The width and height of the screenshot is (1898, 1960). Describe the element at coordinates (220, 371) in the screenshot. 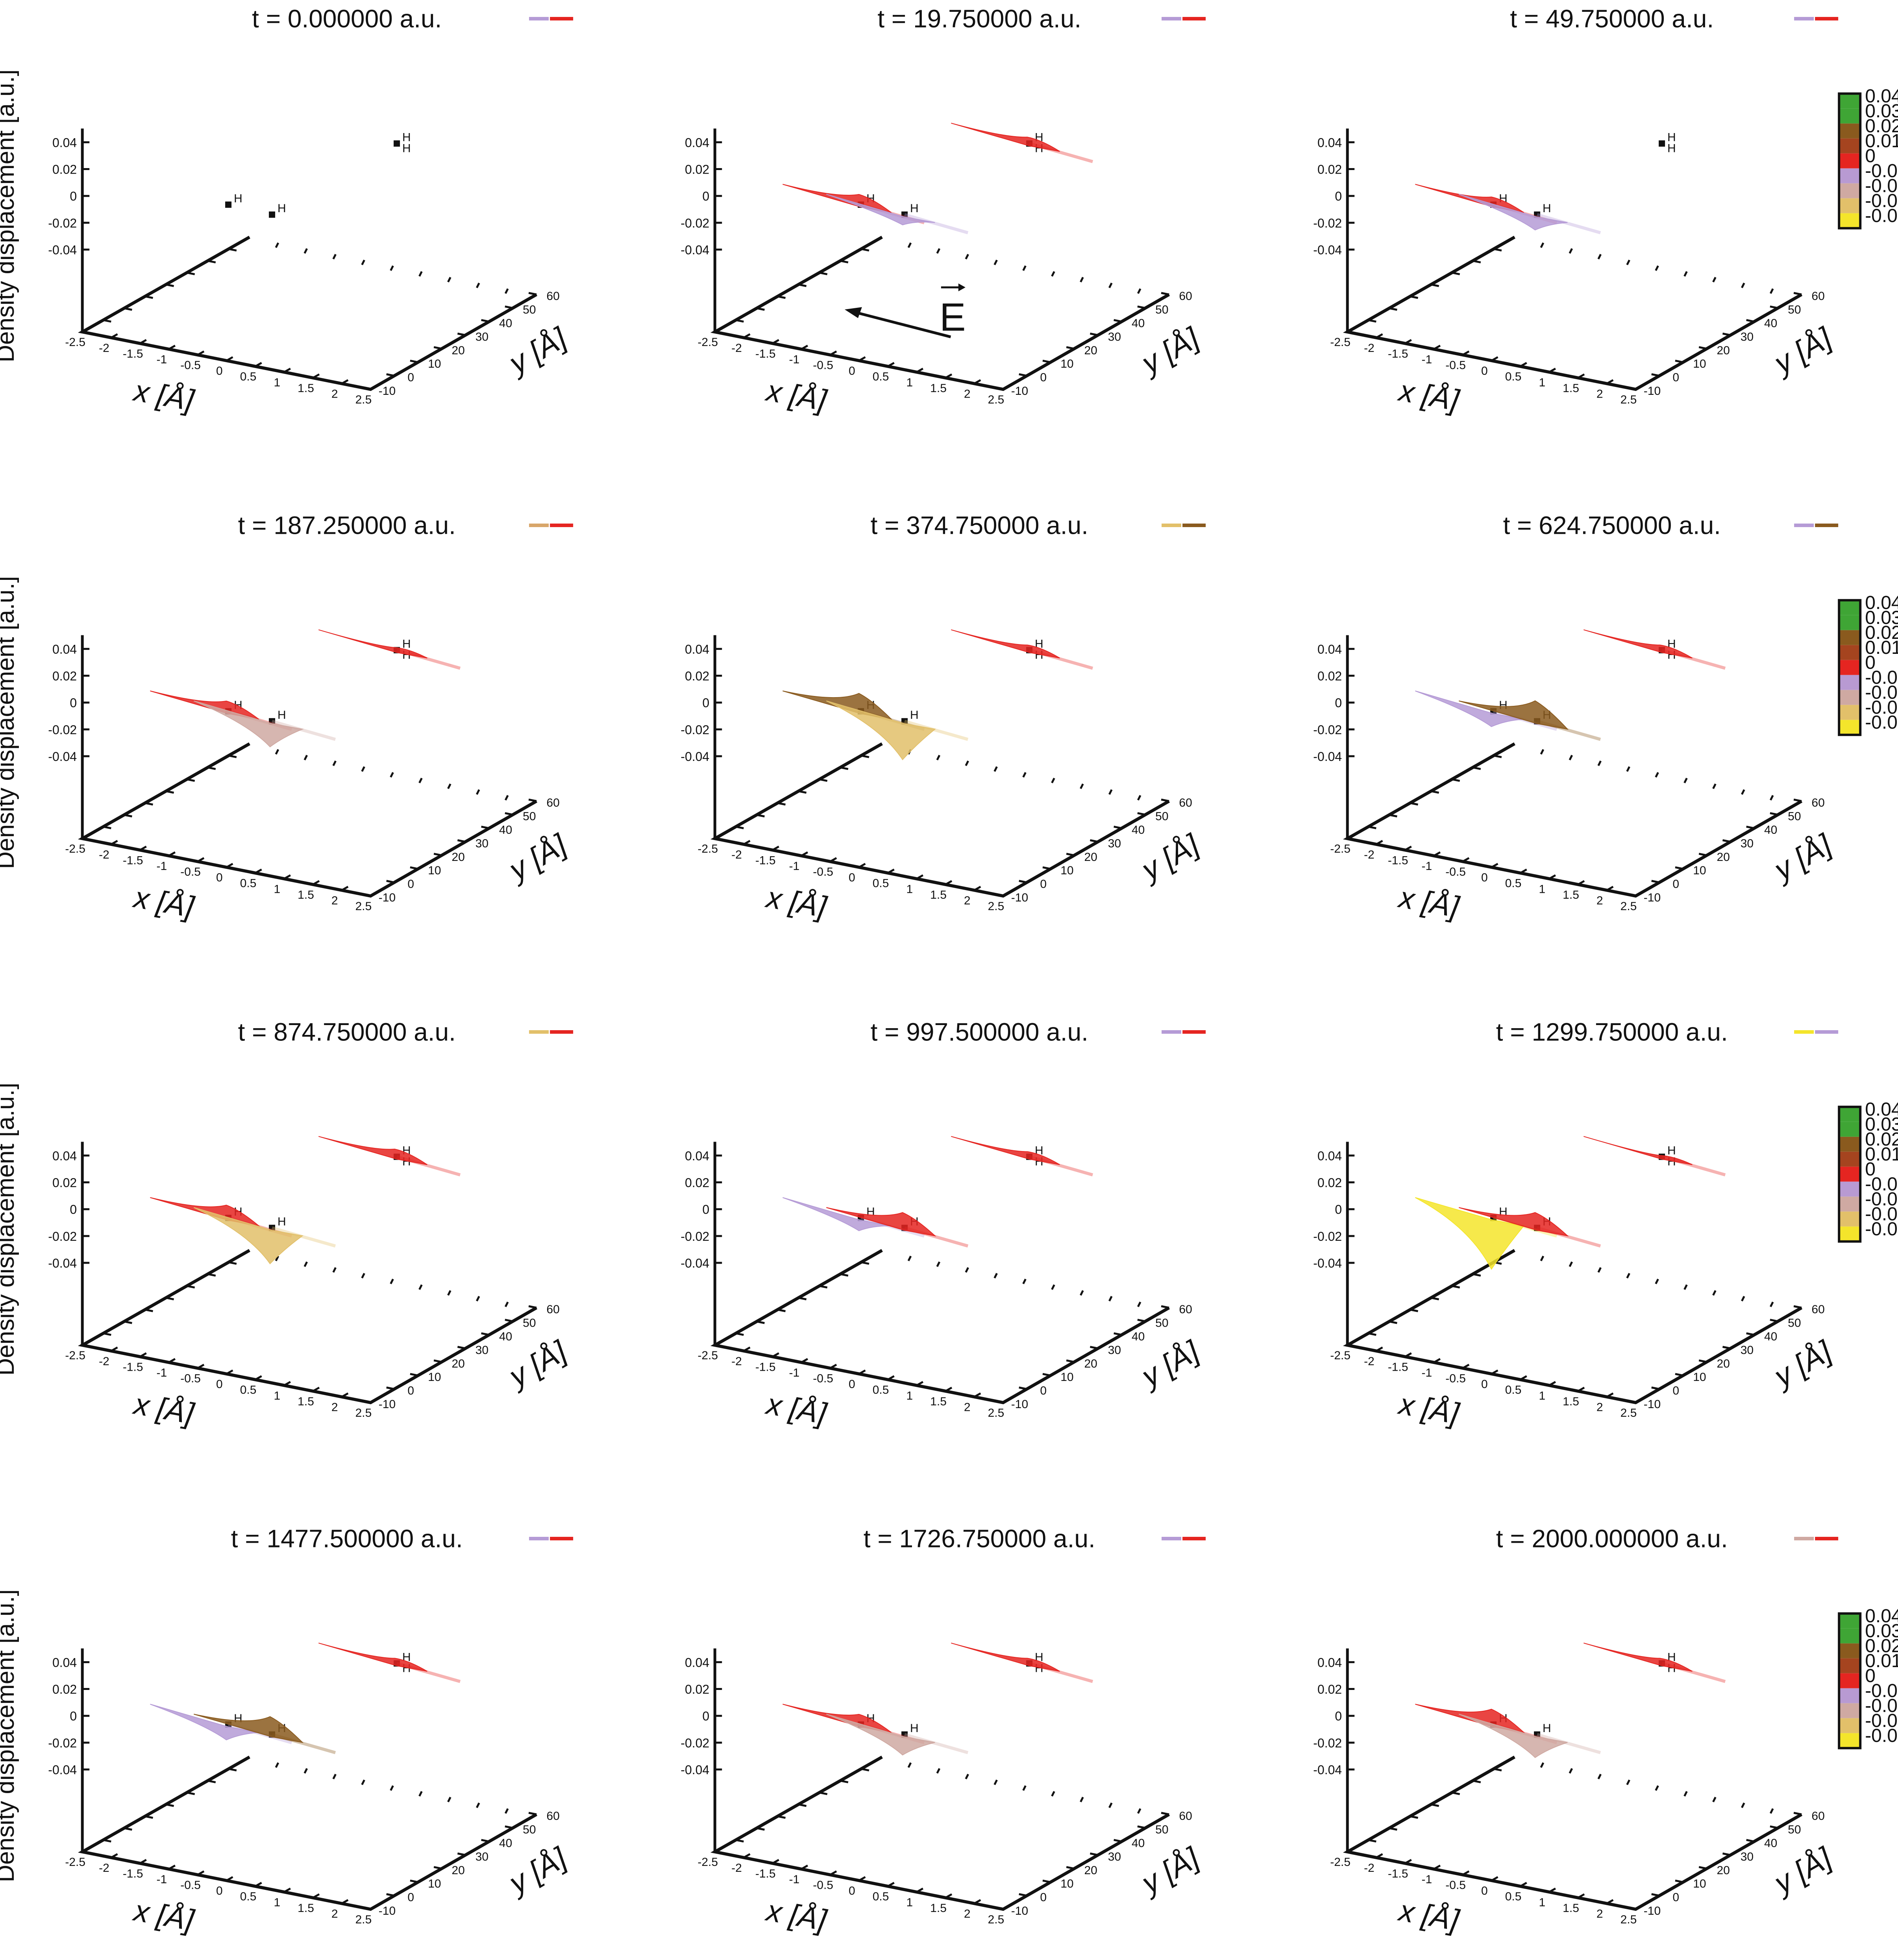

I see `x-tick-label: 0` at that location.